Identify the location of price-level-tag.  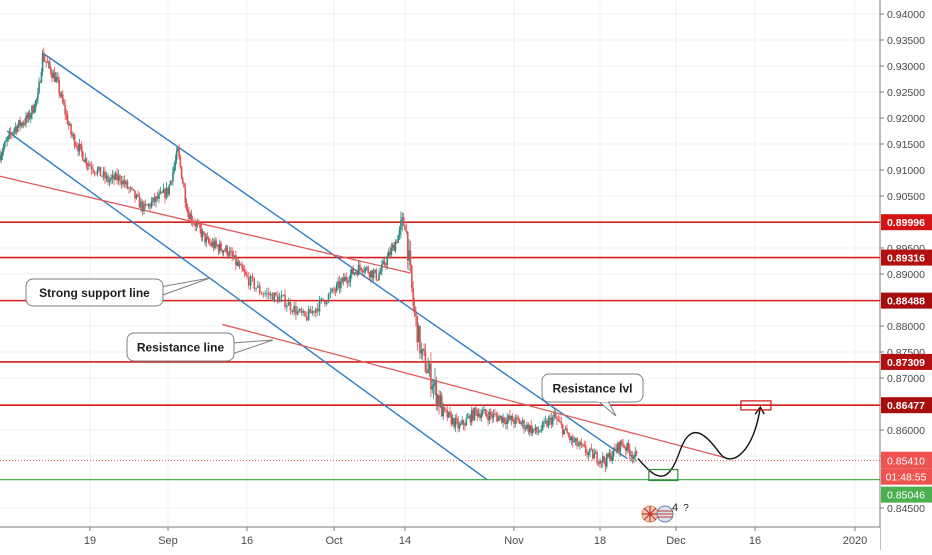
(906, 222).